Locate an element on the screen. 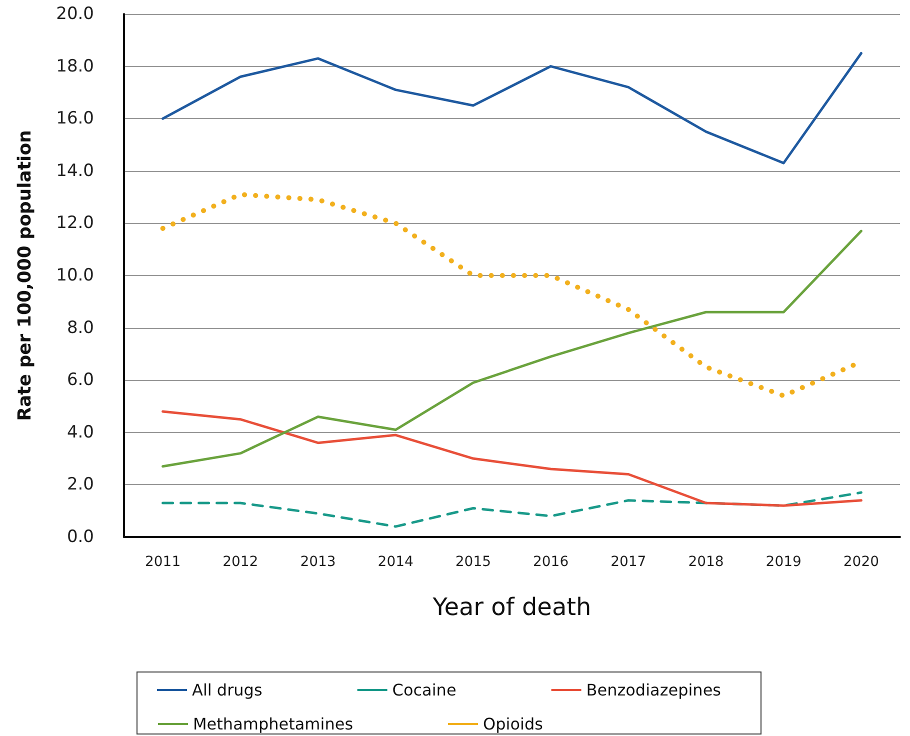 The image size is (910, 736). x-tick-label: 2013 is located at coordinates (318, 562).